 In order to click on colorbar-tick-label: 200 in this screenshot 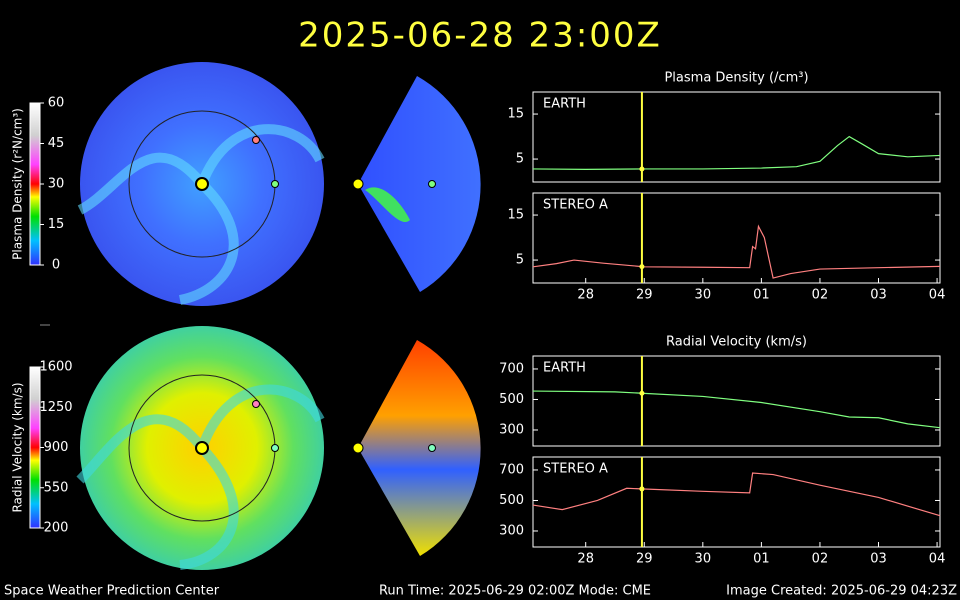, I will do `click(56, 528)`.